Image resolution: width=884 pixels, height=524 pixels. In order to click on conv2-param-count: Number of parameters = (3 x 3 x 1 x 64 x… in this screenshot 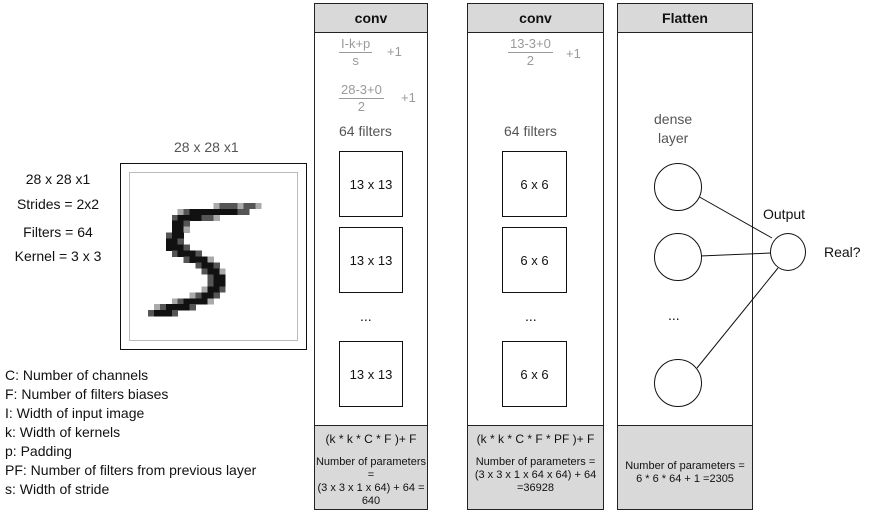, I will do `click(535, 475)`.